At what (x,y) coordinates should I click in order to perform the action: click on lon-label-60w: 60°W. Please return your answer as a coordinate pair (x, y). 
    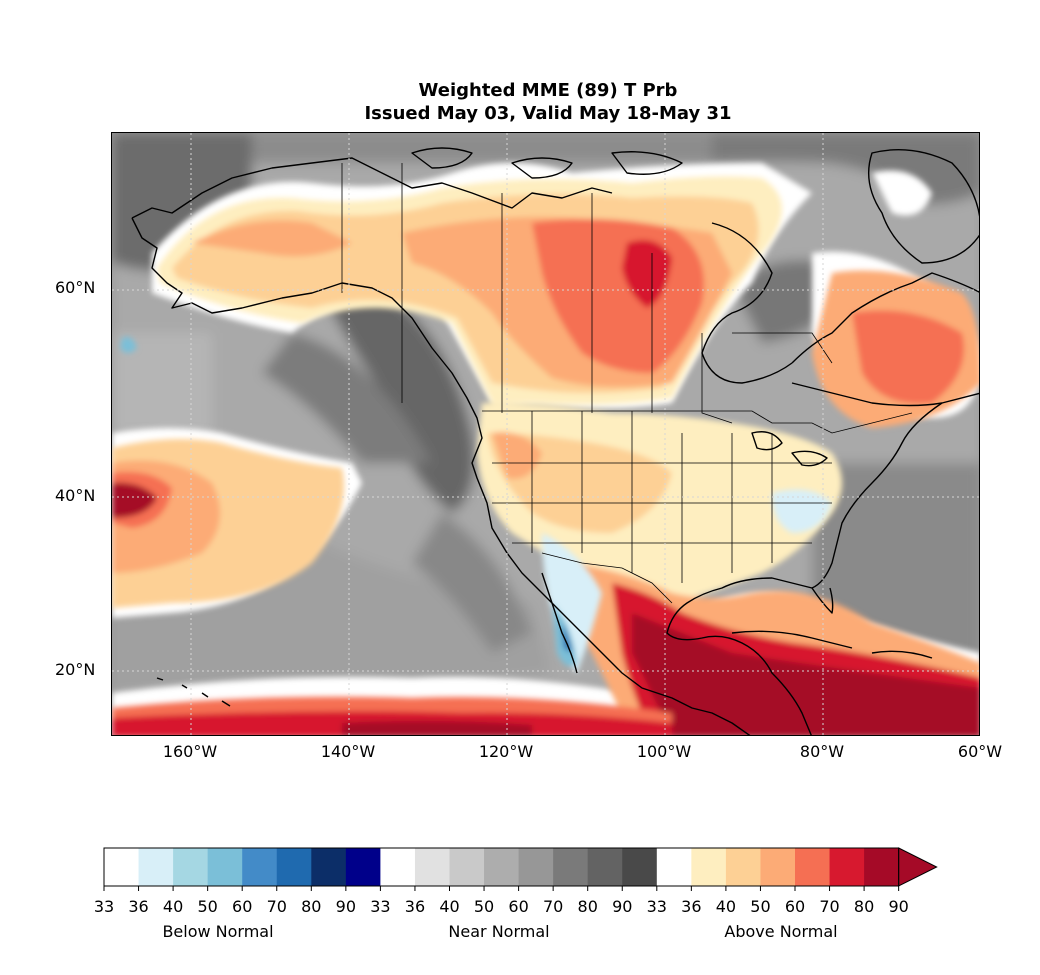
    Looking at the image, I should click on (980, 751).